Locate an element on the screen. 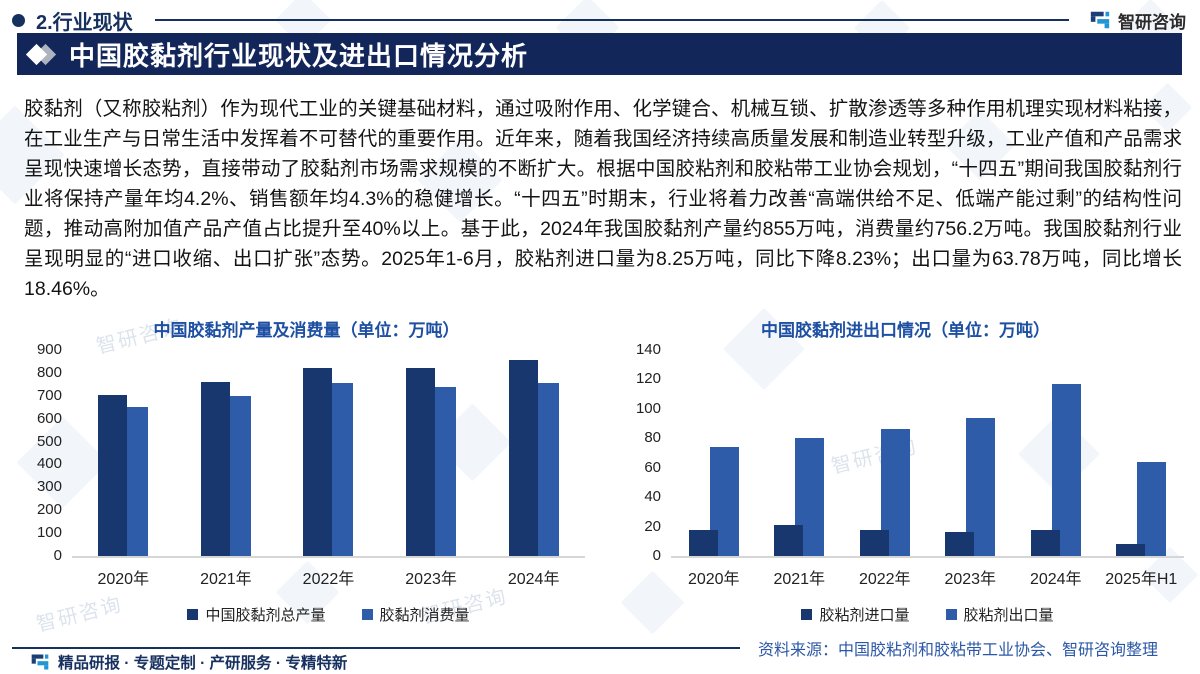 The height and width of the screenshot is (674, 1200). section-bullet-icon is located at coordinates (18, 20).